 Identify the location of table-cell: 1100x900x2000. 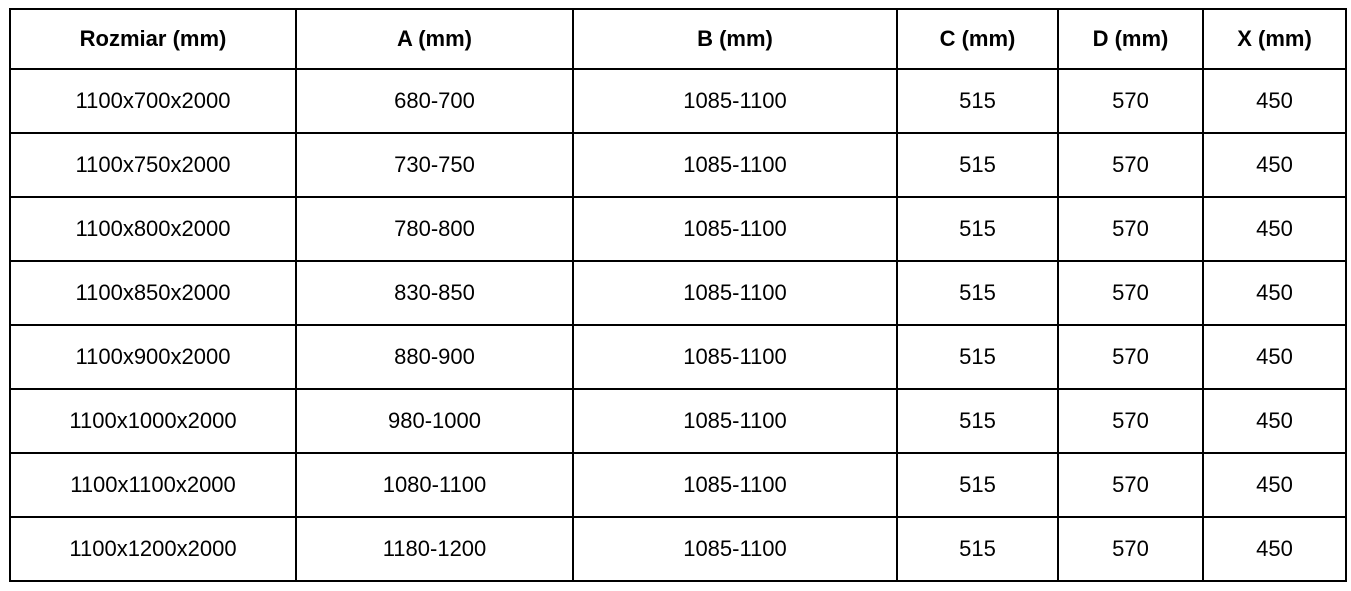
(153, 357).